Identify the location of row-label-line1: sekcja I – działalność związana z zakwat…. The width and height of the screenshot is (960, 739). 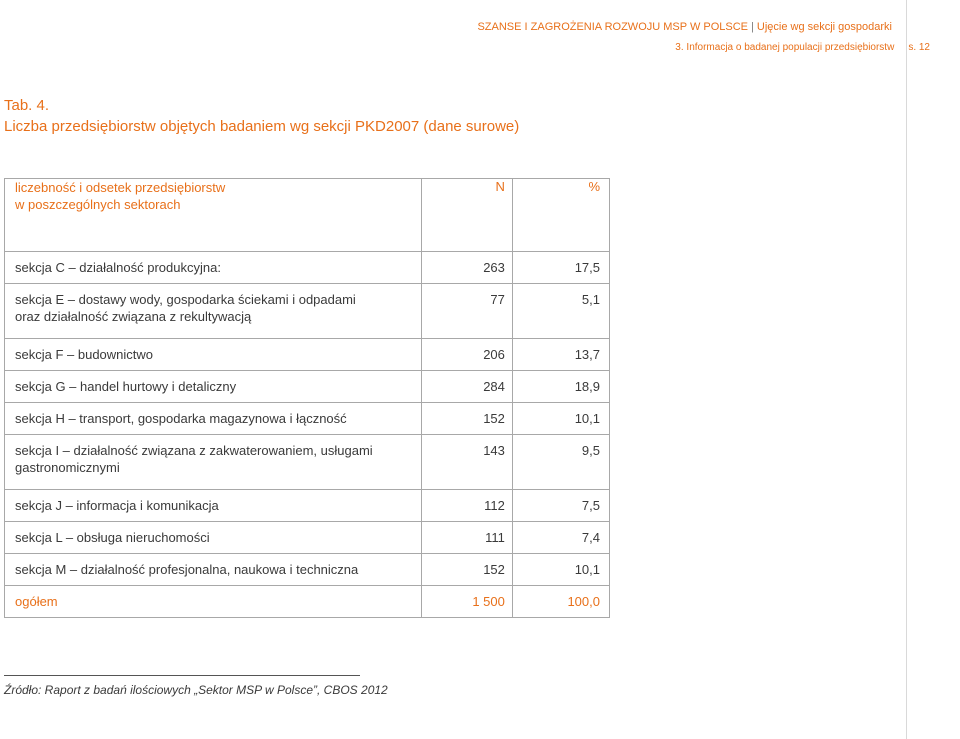
(194, 450).